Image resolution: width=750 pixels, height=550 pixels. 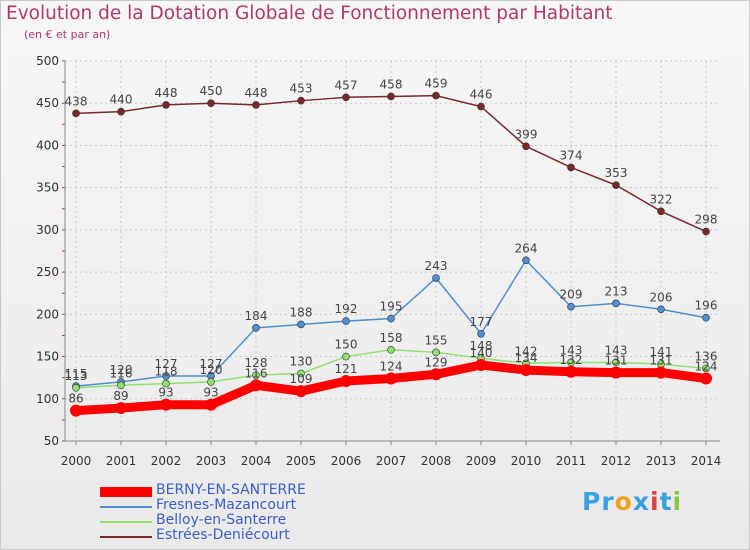 I want to click on x-tick-label: 2014, so click(x=706, y=461).